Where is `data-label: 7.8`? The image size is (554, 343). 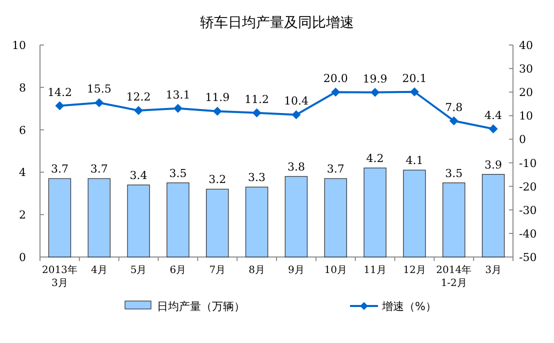
data-label: 7.8 is located at coordinates (454, 107).